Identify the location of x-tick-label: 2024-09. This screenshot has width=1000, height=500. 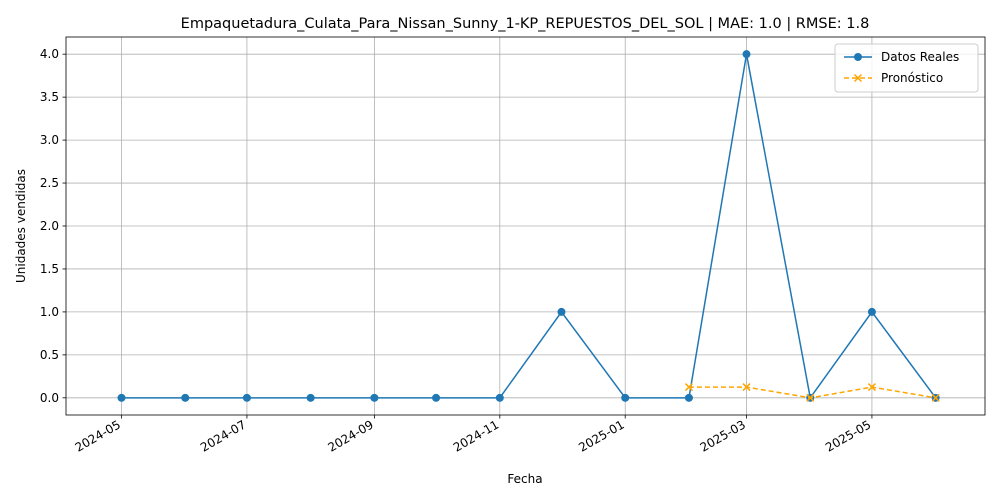
(350, 435).